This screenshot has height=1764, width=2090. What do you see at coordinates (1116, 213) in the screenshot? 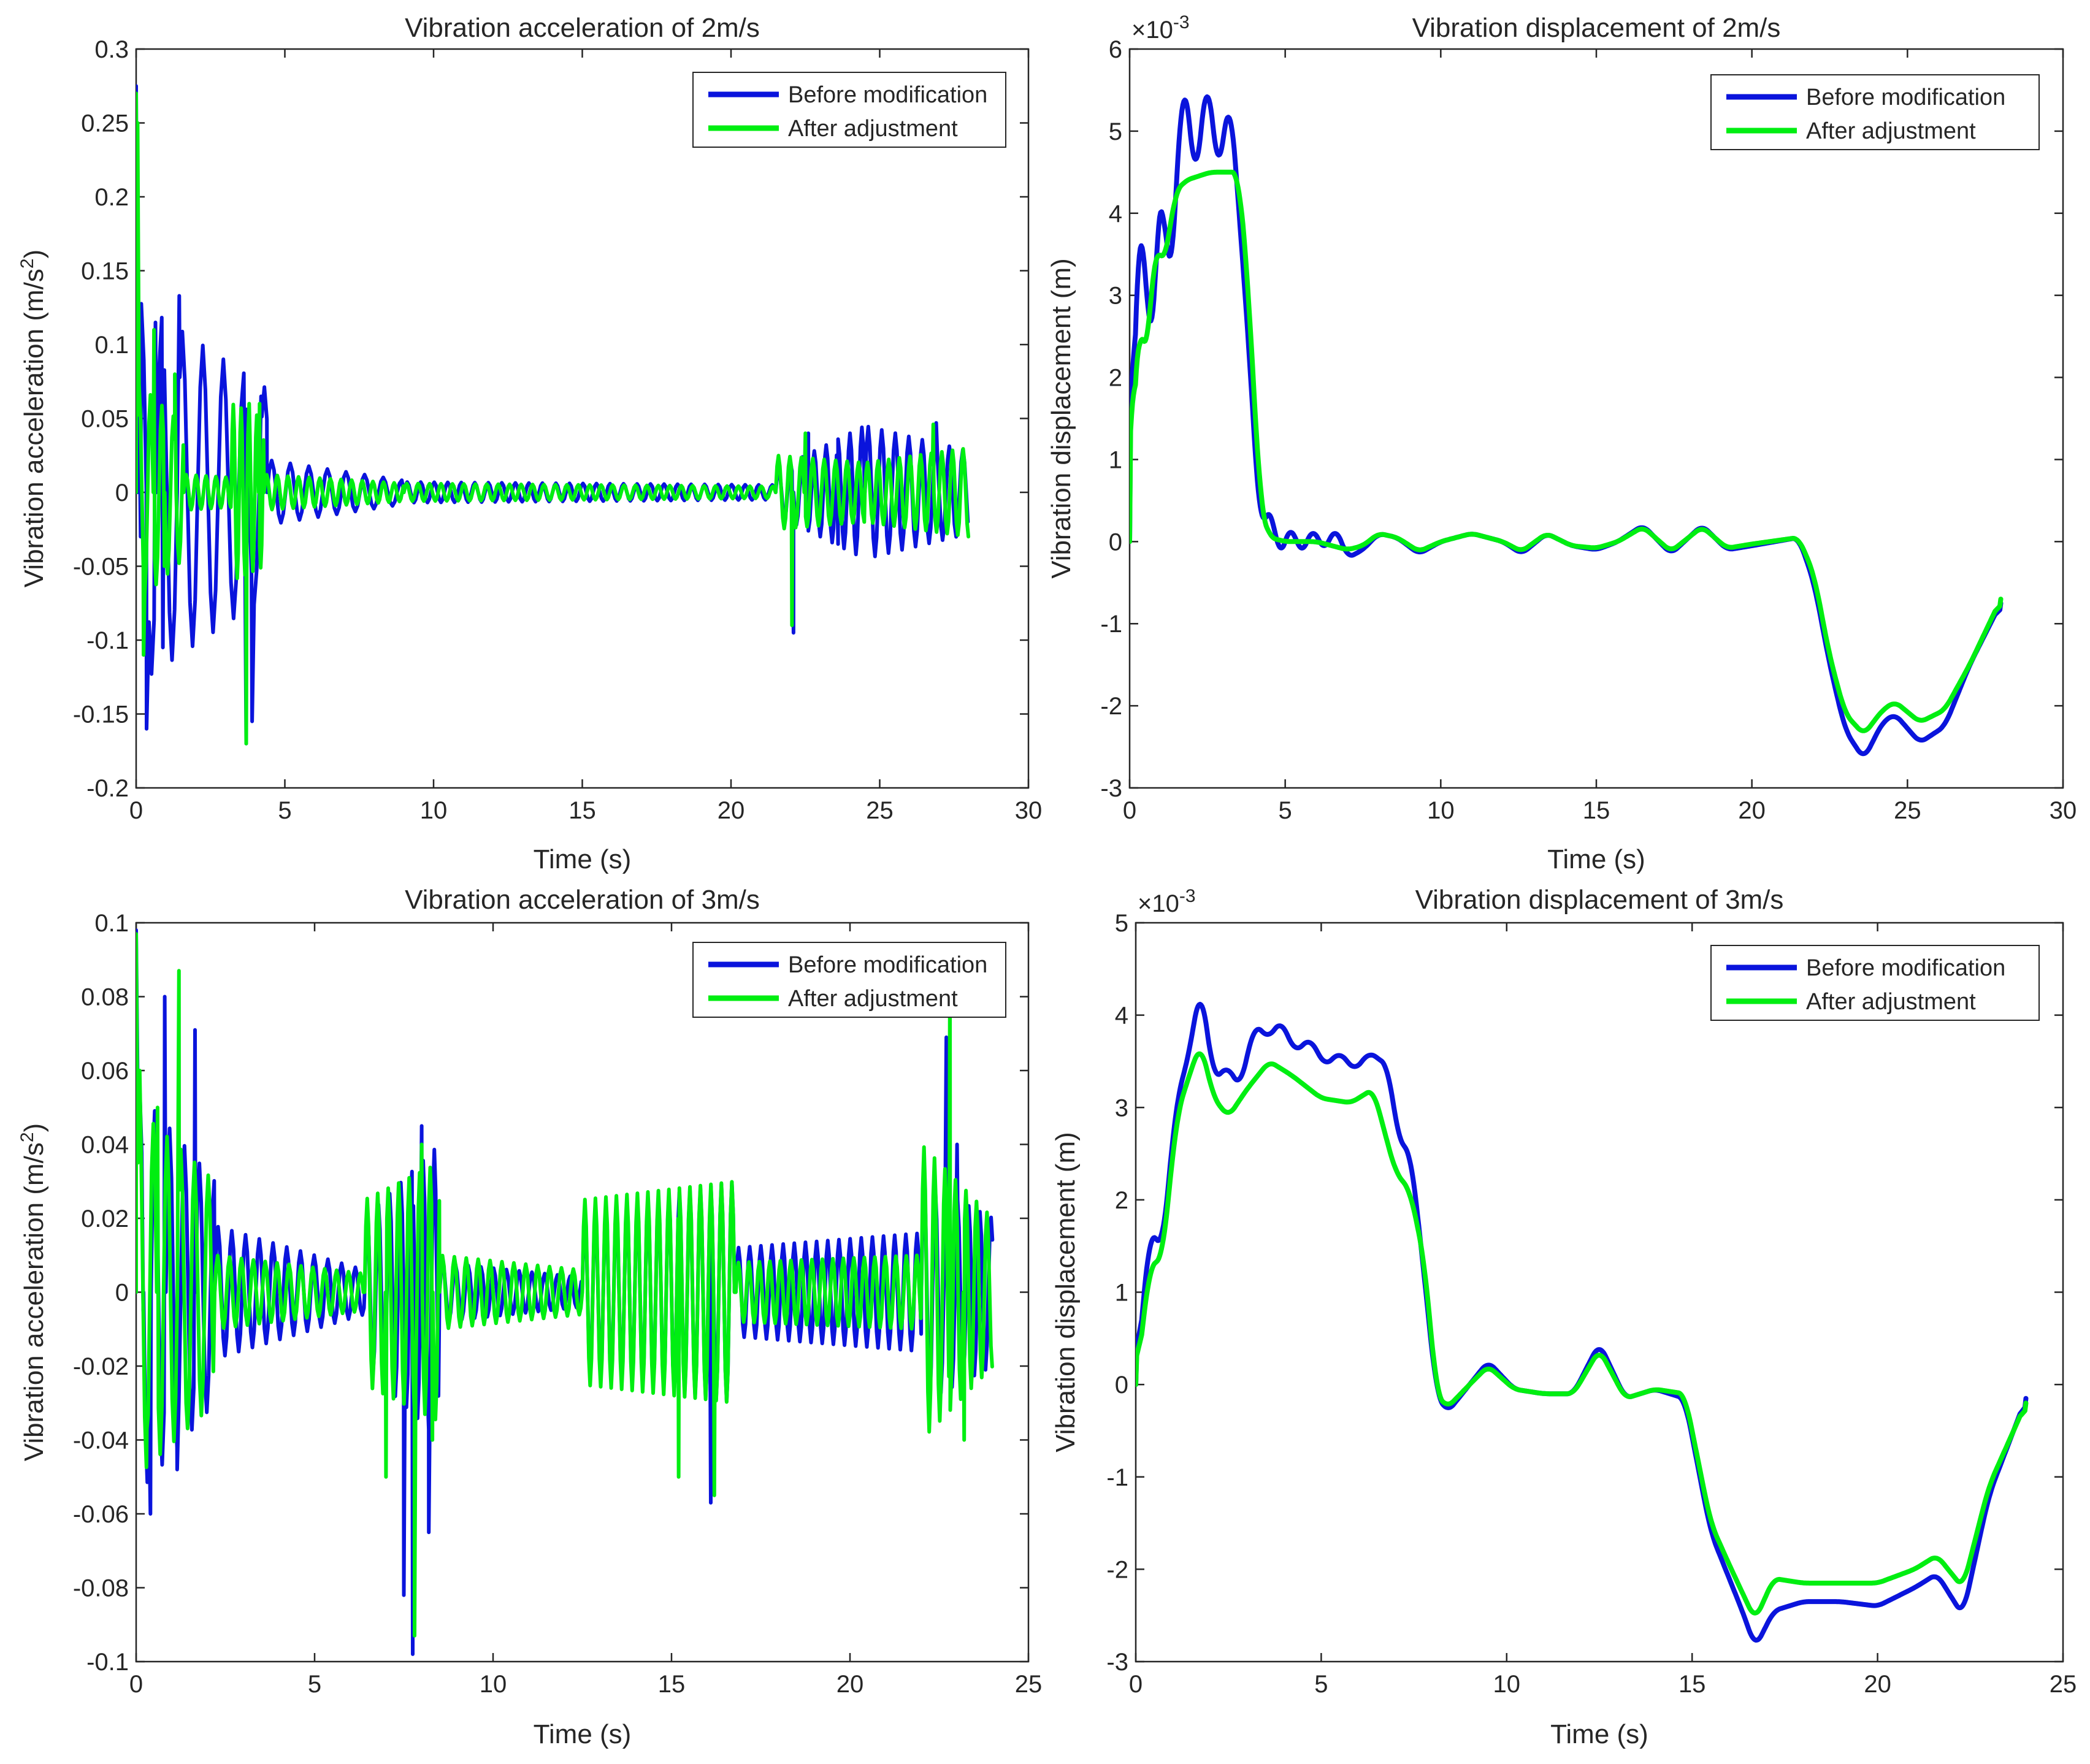
I see `y-tick-label: 4` at bounding box center [1116, 213].